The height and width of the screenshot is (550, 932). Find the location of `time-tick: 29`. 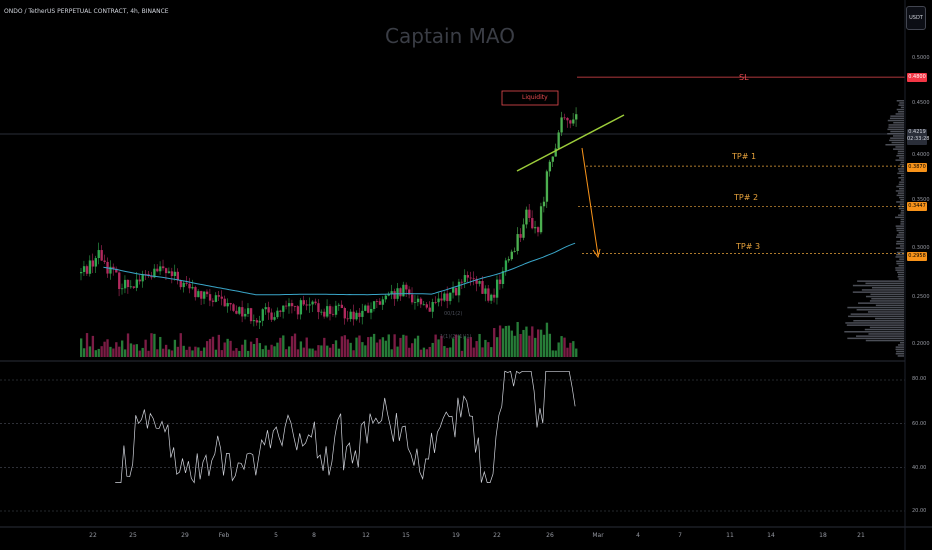

time-tick: 29 is located at coordinates (185, 535).